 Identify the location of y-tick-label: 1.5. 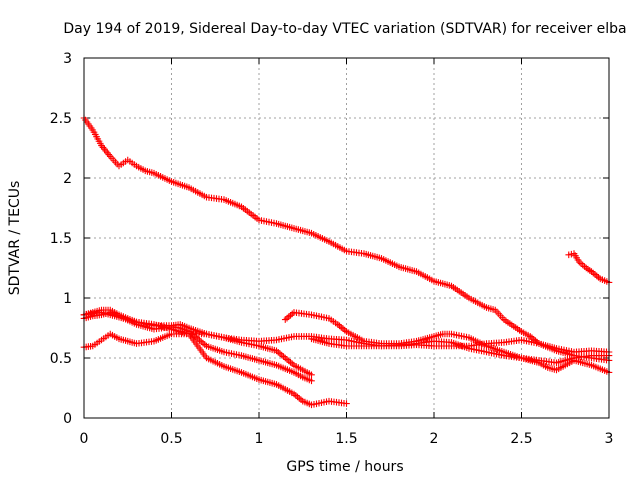
(61, 239).